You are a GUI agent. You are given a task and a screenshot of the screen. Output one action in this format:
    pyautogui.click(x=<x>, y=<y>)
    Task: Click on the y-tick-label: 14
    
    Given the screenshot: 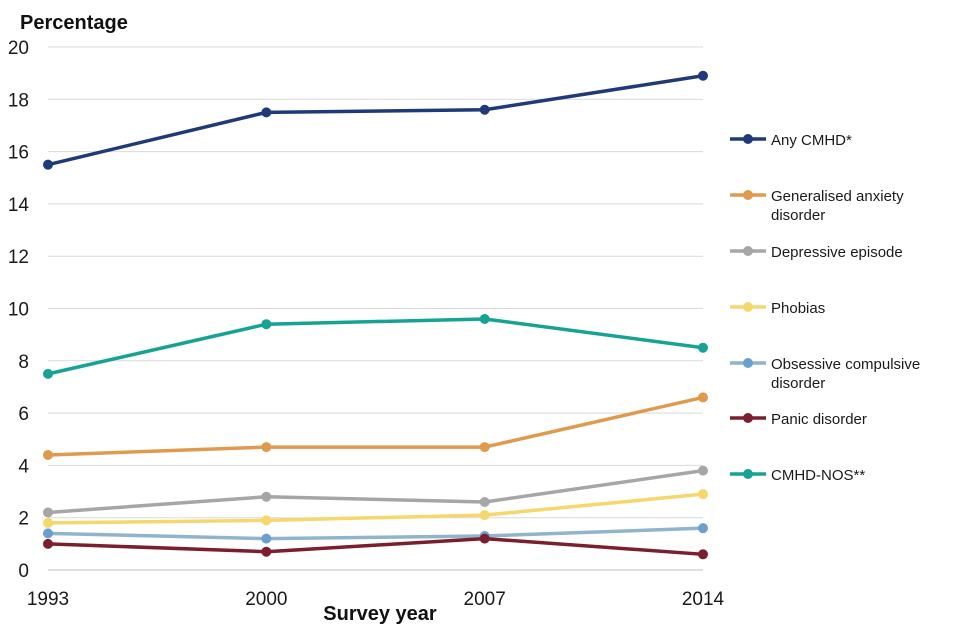 What is the action you would take?
    pyautogui.click(x=19, y=205)
    